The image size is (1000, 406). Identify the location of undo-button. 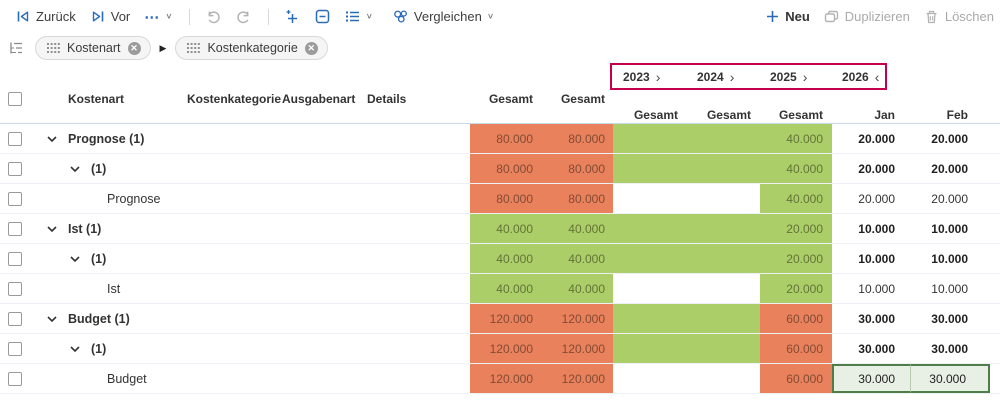
(214, 17).